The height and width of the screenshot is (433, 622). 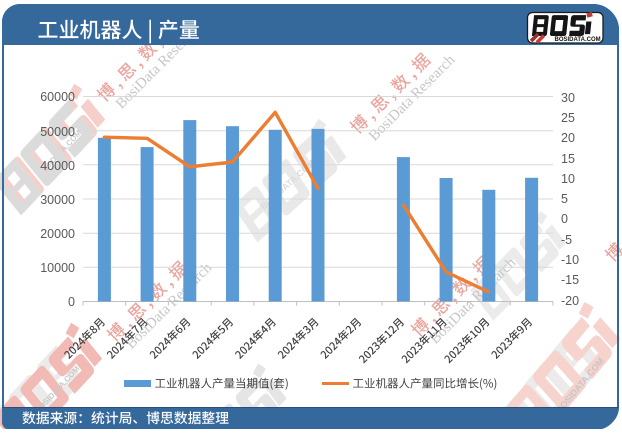 What do you see at coordinates (578, 40) in the screenshot?
I see `svg-text: BOSIDATA.COM` at bounding box center [578, 40].